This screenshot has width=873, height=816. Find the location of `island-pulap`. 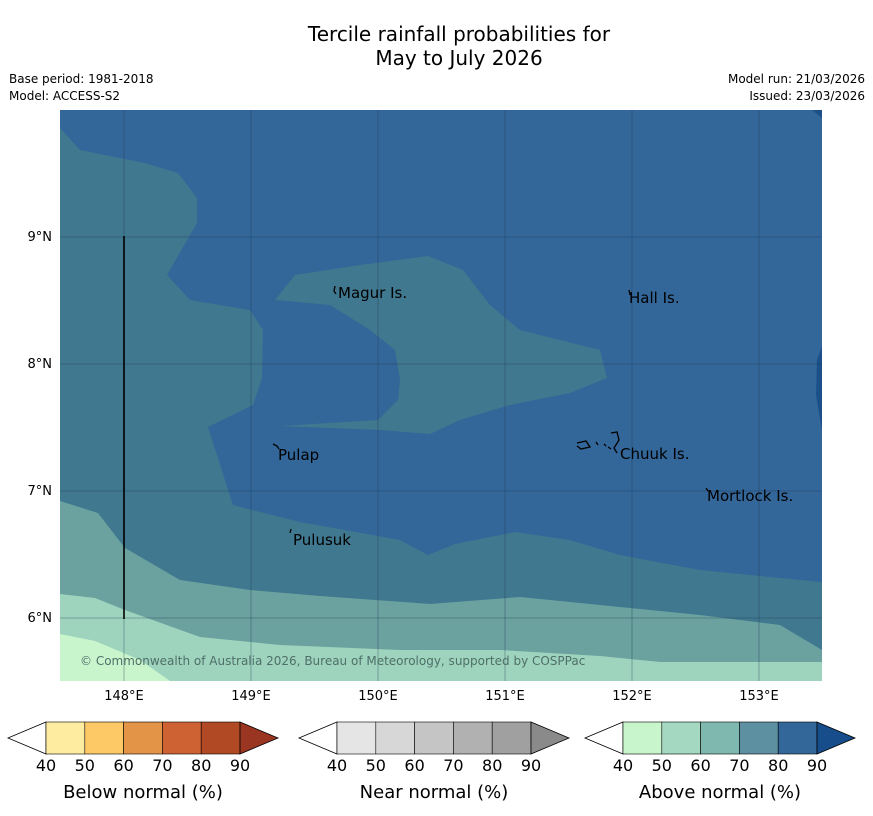

island-pulap is located at coordinates (276, 446).